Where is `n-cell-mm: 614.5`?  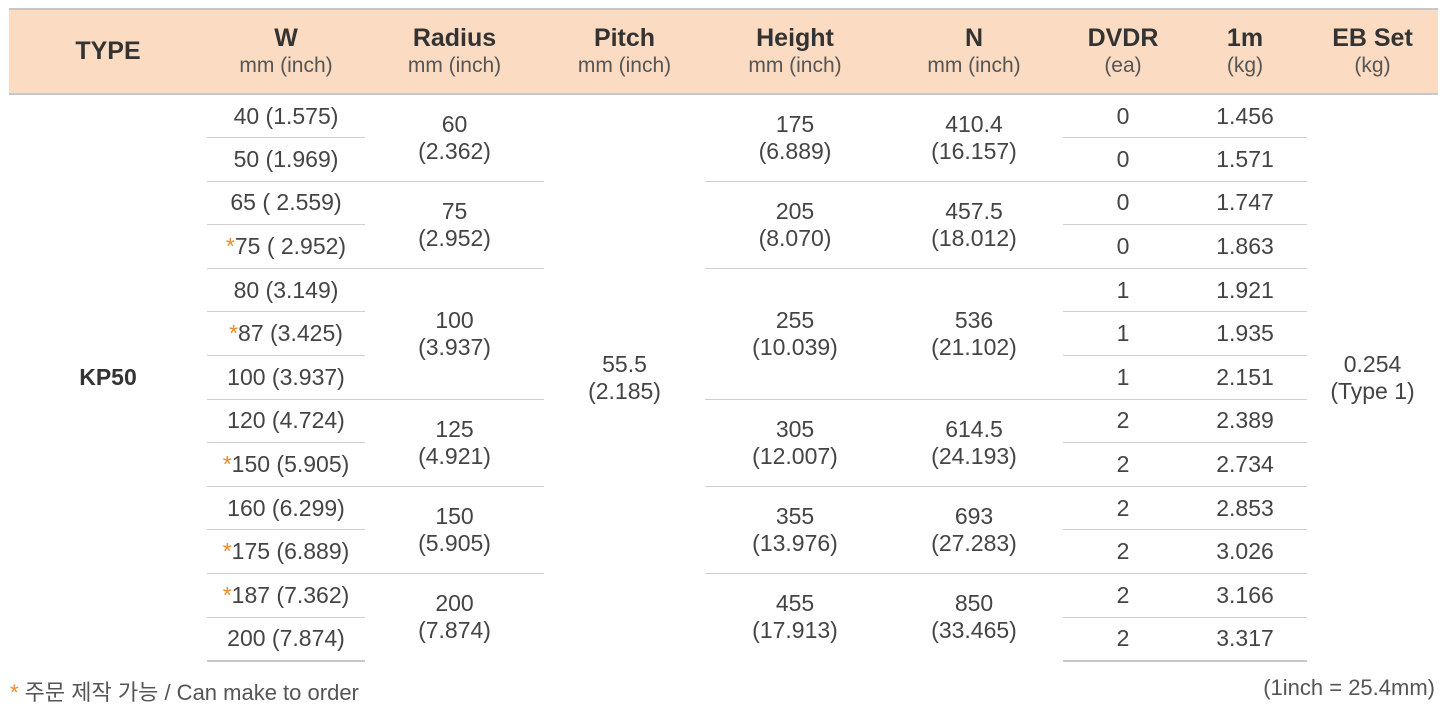
n-cell-mm: 614.5 is located at coordinates (974, 428).